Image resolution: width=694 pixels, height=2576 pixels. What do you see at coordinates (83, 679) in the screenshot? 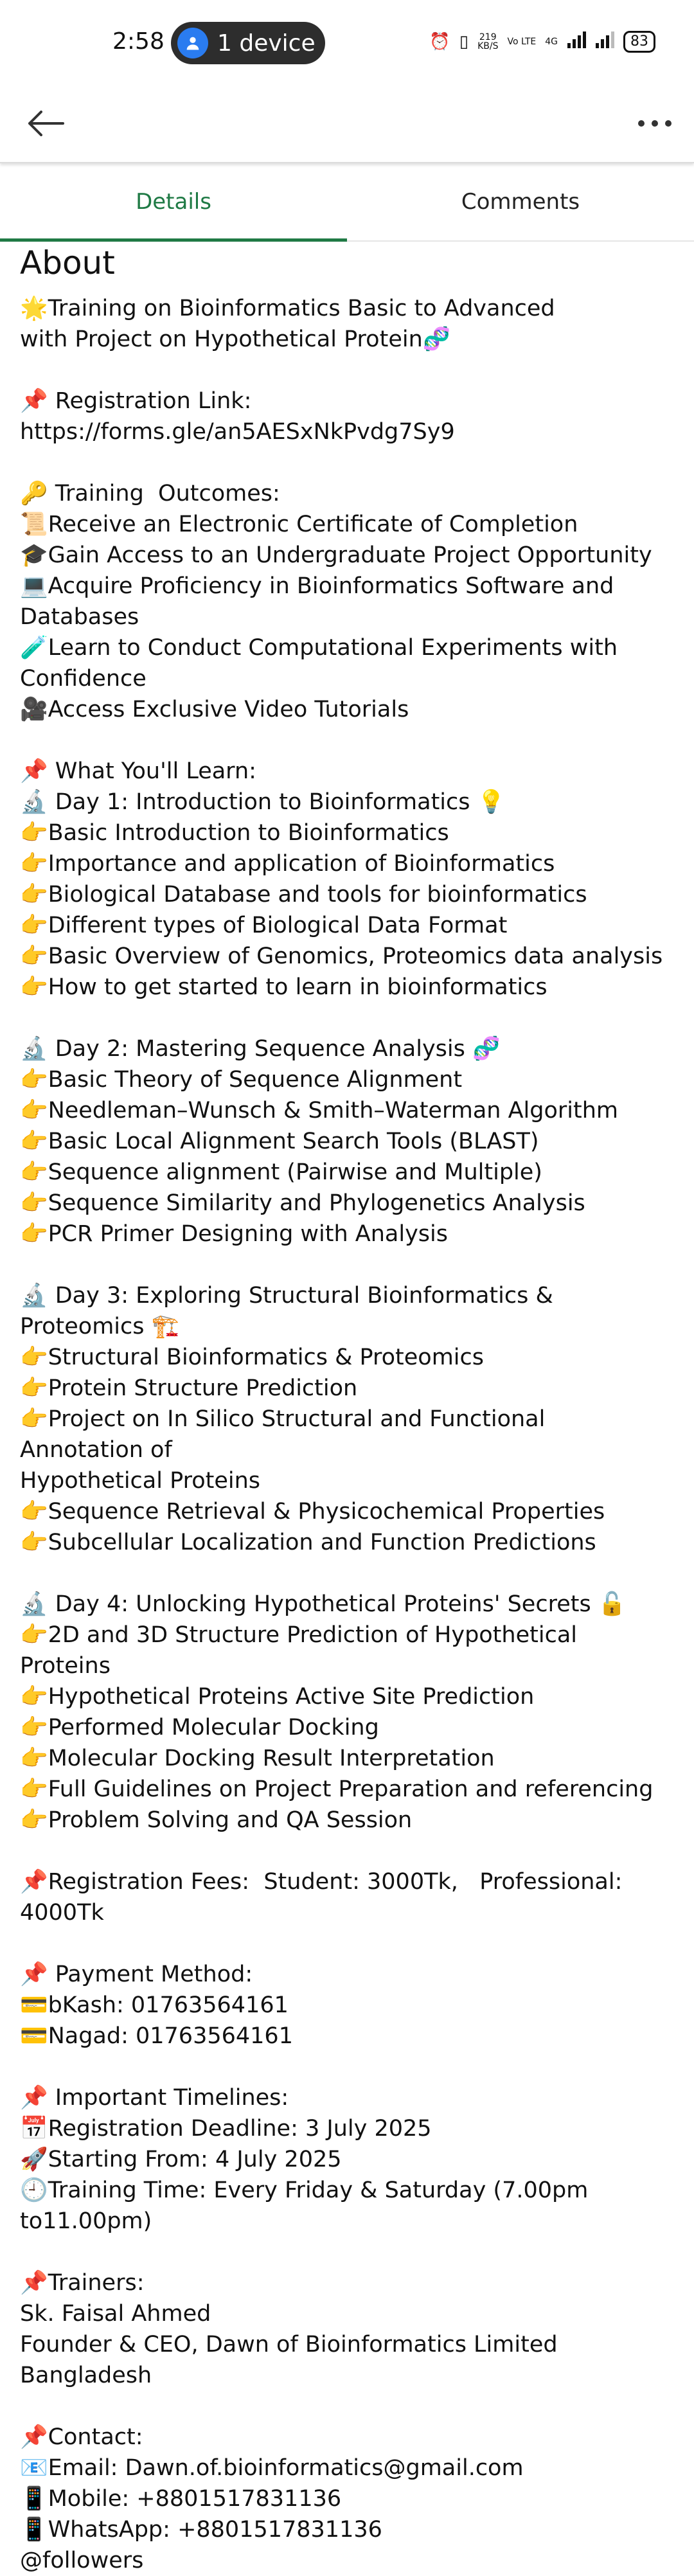
I see `description-line: Confidence` at bounding box center [83, 679].